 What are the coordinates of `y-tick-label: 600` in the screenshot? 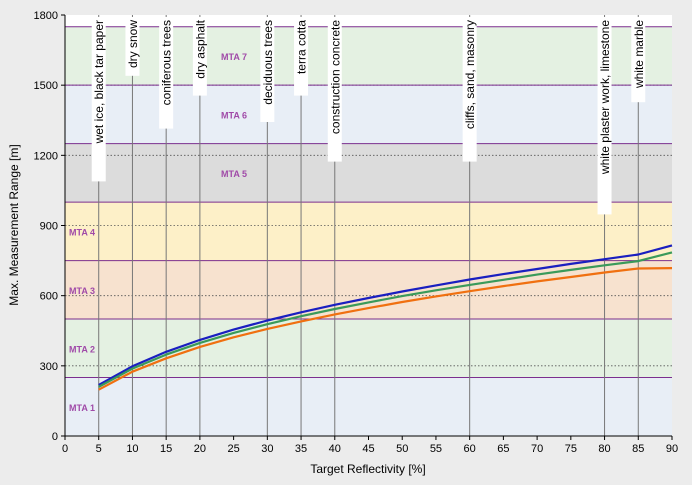 It's located at (49, 297).